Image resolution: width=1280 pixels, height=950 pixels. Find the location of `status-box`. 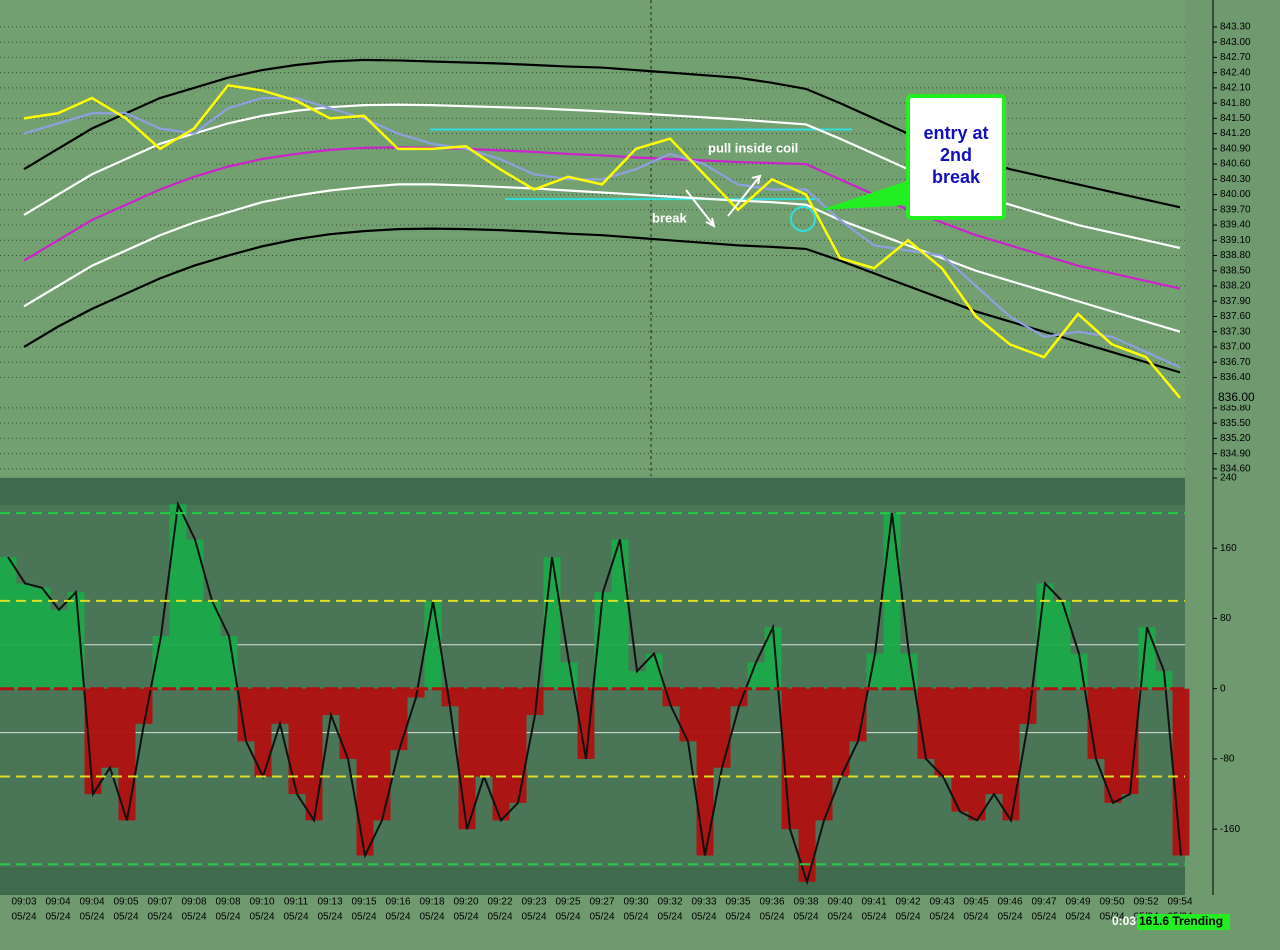

status-box is located at coordinates (1183, 922).